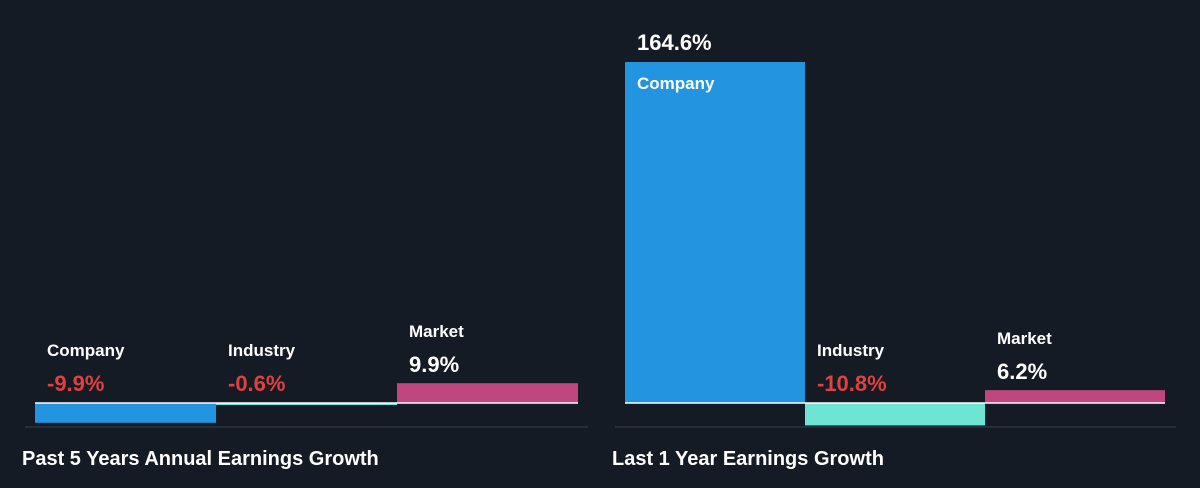 Image resolution: width=1200 pixels, height=488 pixels. What do you see at coordinates (852, 383) in the screenshot?
I see `value-label-industry: -10.8%` at bounding box center [852, 383].